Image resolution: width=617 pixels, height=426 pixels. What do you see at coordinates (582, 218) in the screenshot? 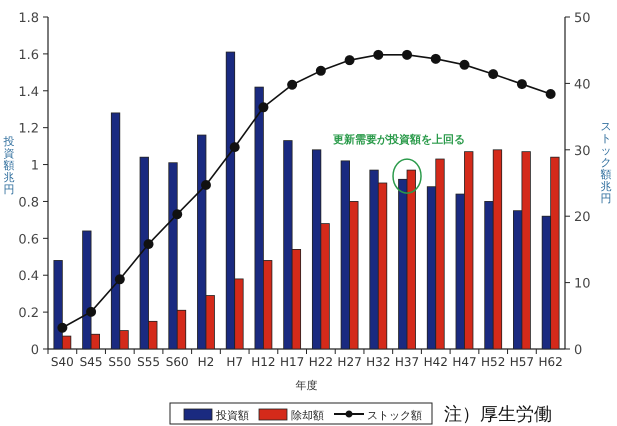
I see `y2-tick-label: 20` at bounding box center [582, 218].